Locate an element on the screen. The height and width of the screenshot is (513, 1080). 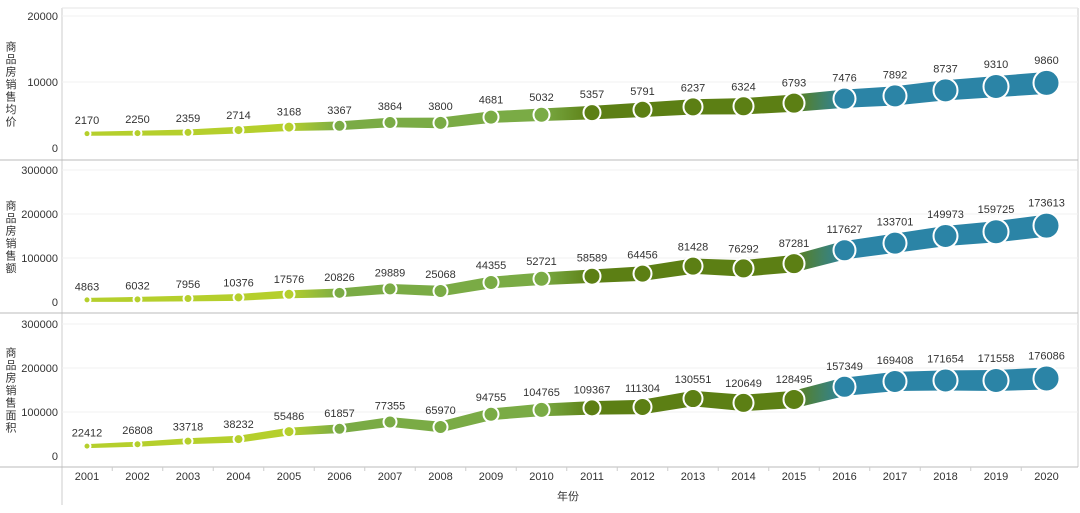
data-label: 7476 is located at coordinates (844, 79).